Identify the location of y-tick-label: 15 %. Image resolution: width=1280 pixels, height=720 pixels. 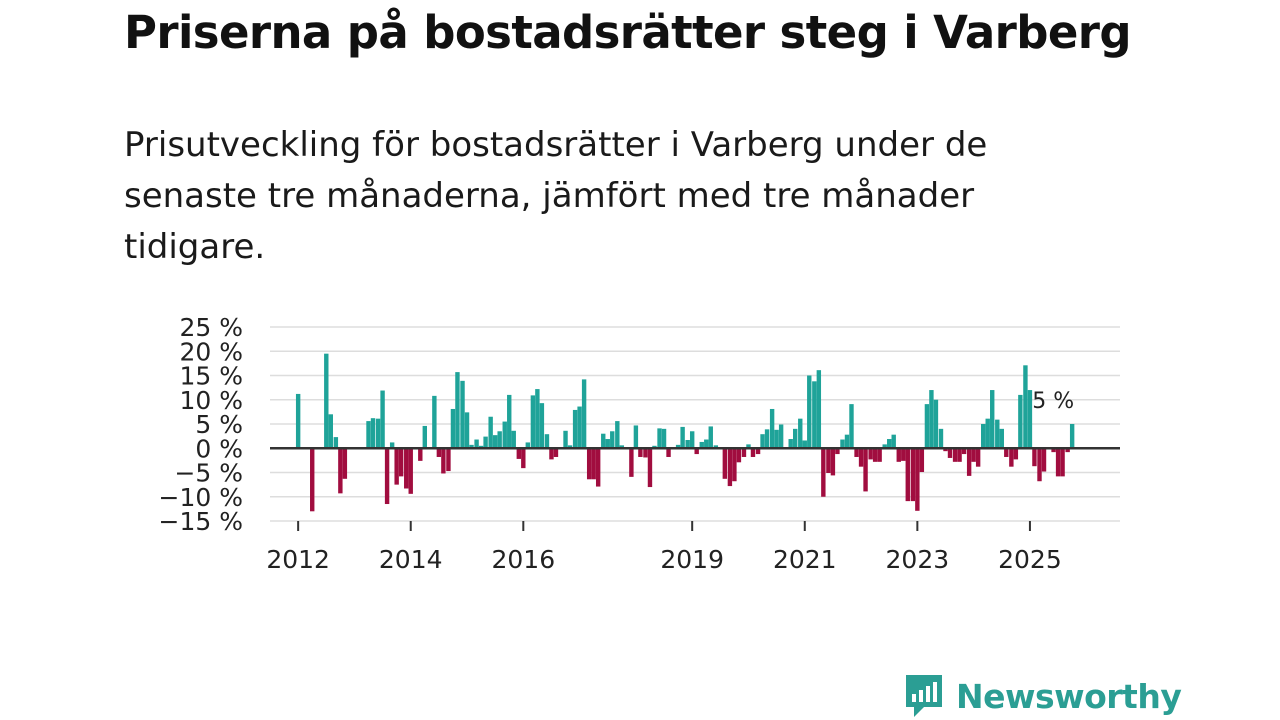
(211, 376).